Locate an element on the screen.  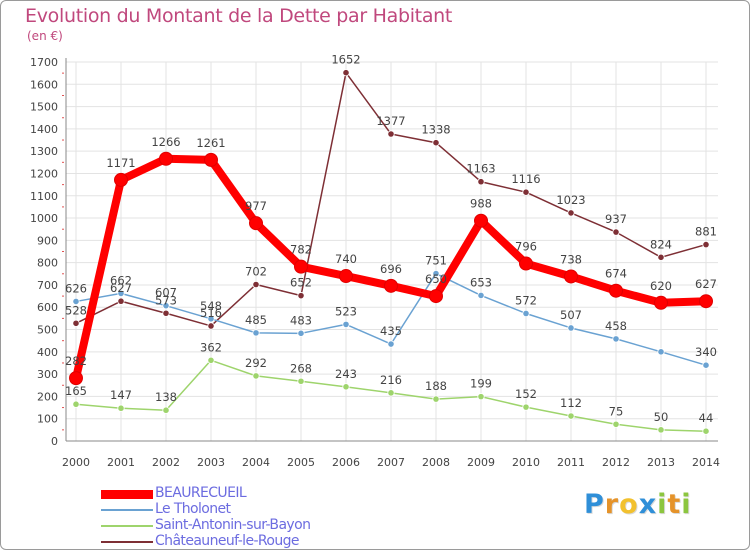
data-label: 282 is located at coordinates (76, 361).